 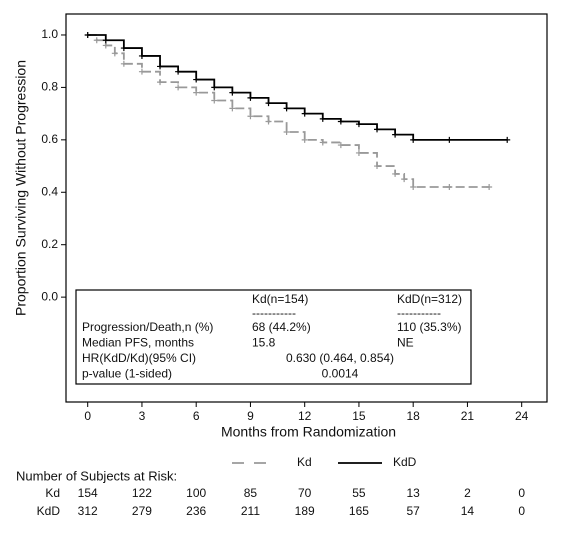 What do you see at coordinates (359, 511) in the screenshot?
I see `risk-value: 165` at bounding box center [359, 511].